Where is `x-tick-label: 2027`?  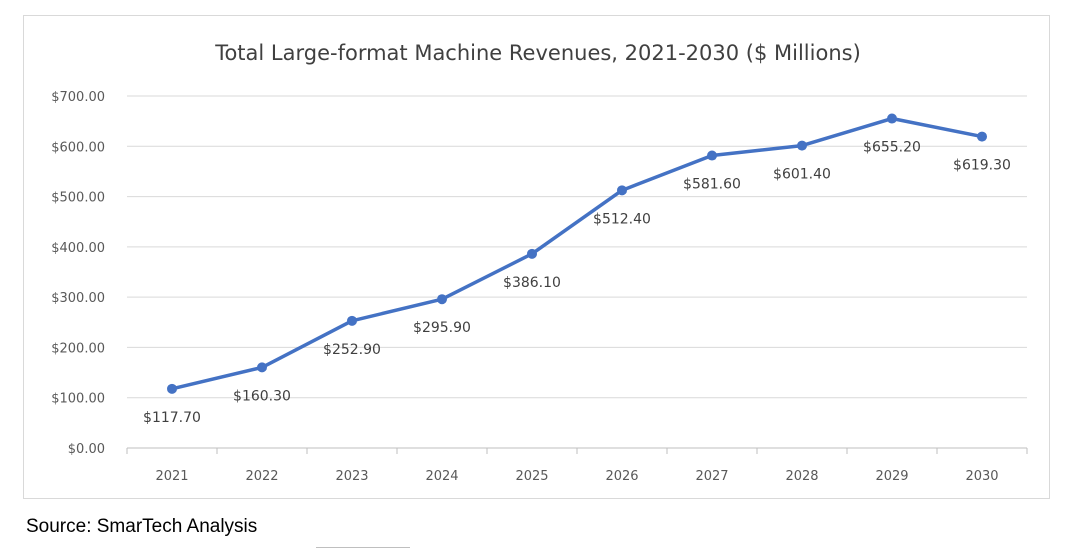 x-tick-label: 2027 is located at coordinates (711, 476).